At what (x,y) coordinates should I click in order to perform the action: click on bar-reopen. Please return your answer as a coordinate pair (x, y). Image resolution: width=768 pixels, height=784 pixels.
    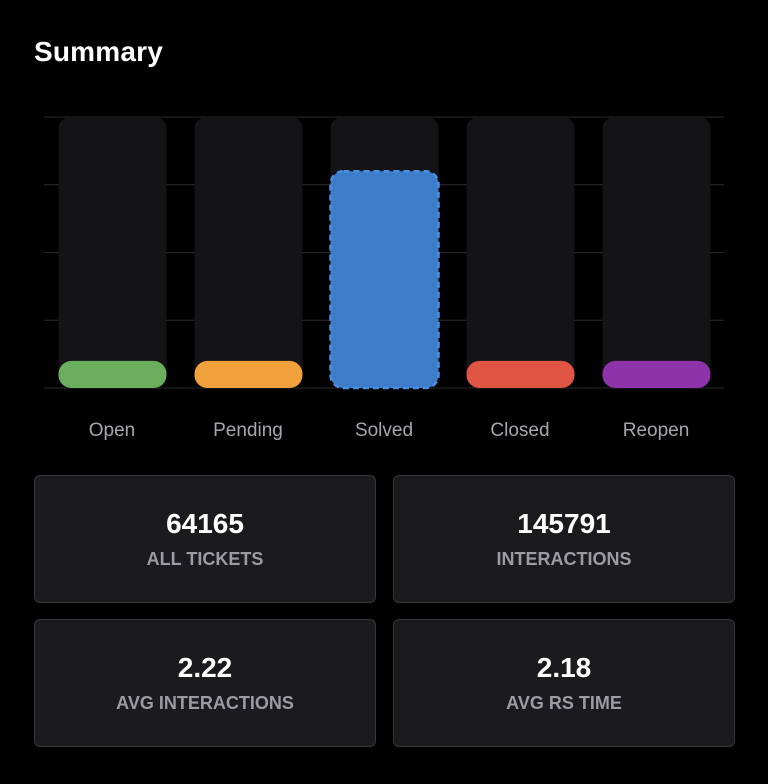
    Looking at the image, I should click on (656, 374).